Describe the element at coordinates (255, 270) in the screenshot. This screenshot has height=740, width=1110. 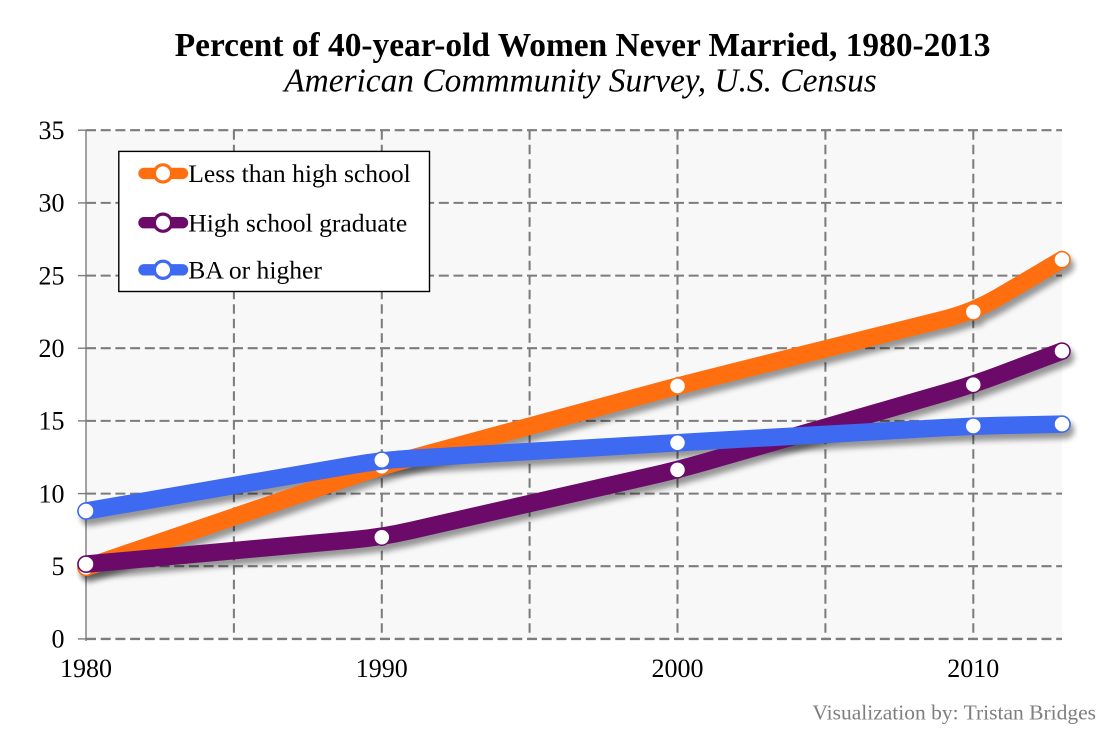
I see `svg-text: BA or higher` at that location.